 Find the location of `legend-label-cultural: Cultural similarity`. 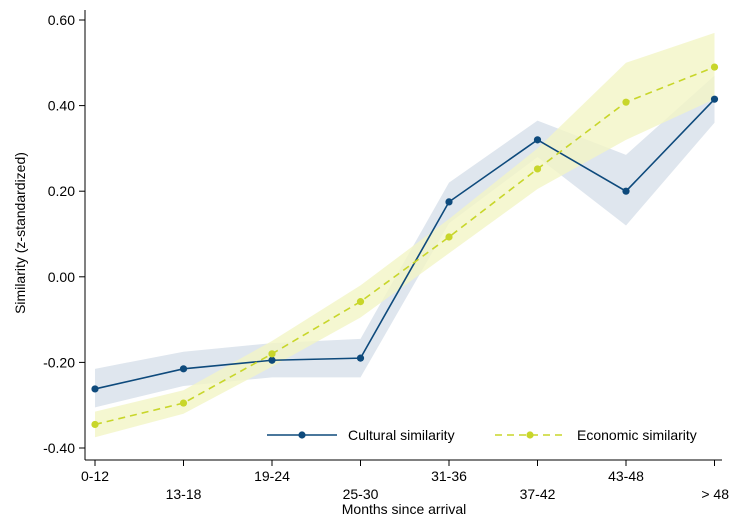

legend-label-cultural: Cultural similarity is located at coordinates (401, 435).